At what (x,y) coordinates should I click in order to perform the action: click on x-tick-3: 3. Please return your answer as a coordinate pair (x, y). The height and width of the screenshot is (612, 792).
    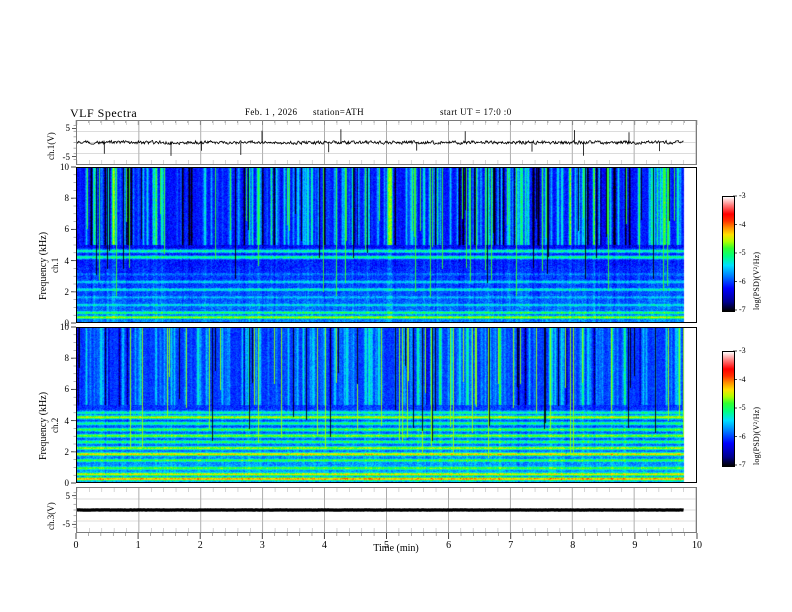
    Looking at the image, I should click on (262, 545).